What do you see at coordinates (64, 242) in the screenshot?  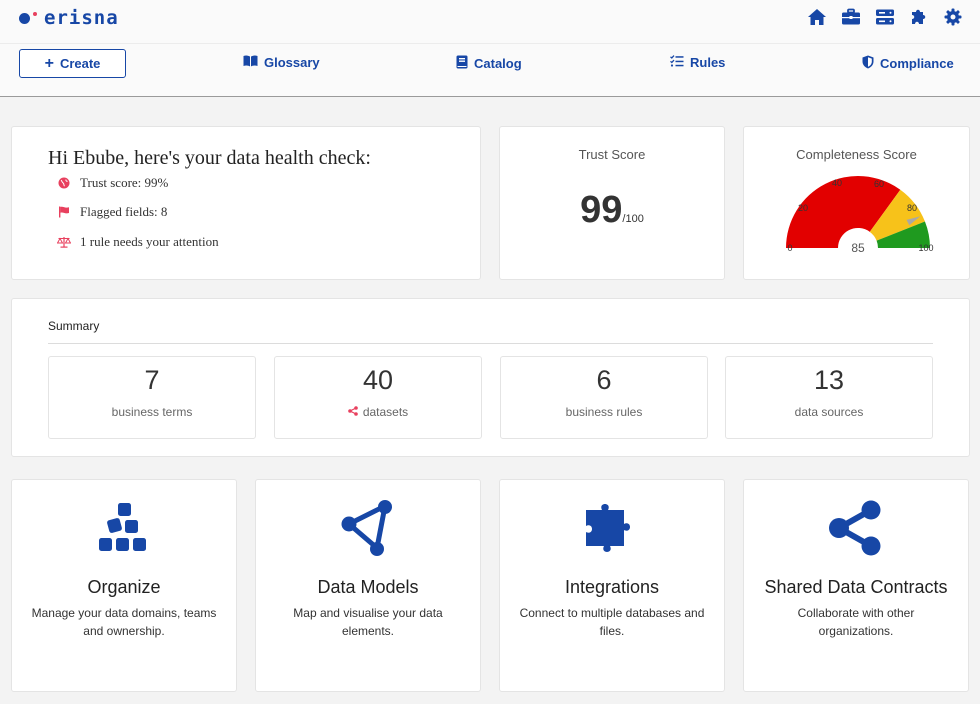 I see `scale-icon` at bounding box center [64, 242].